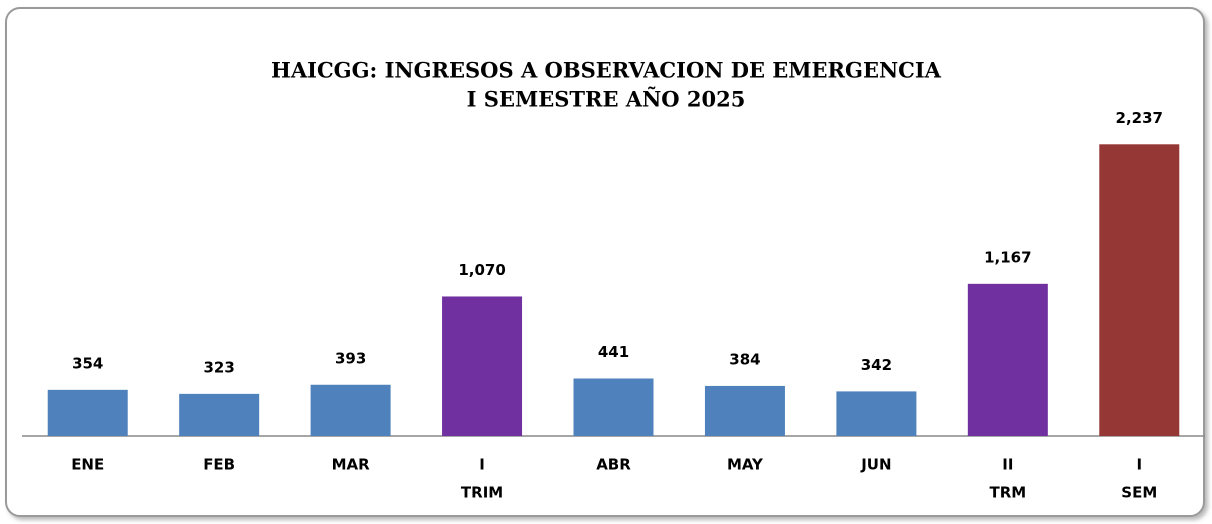 The height and width of the screenshot is (524, 1212). What do you see at coordinates (744, 359) in the screenshot?
I see `data-label: 384` at bounding box center [744, 359].